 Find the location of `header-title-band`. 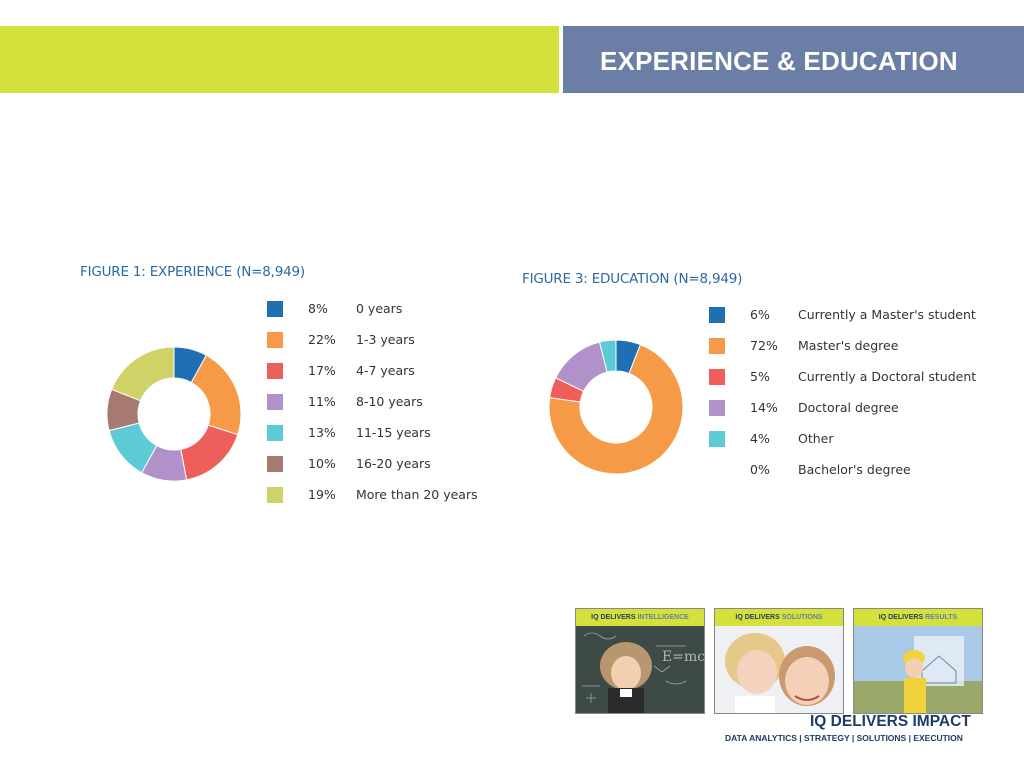

header-title-band is located at coordinates (793, 59).